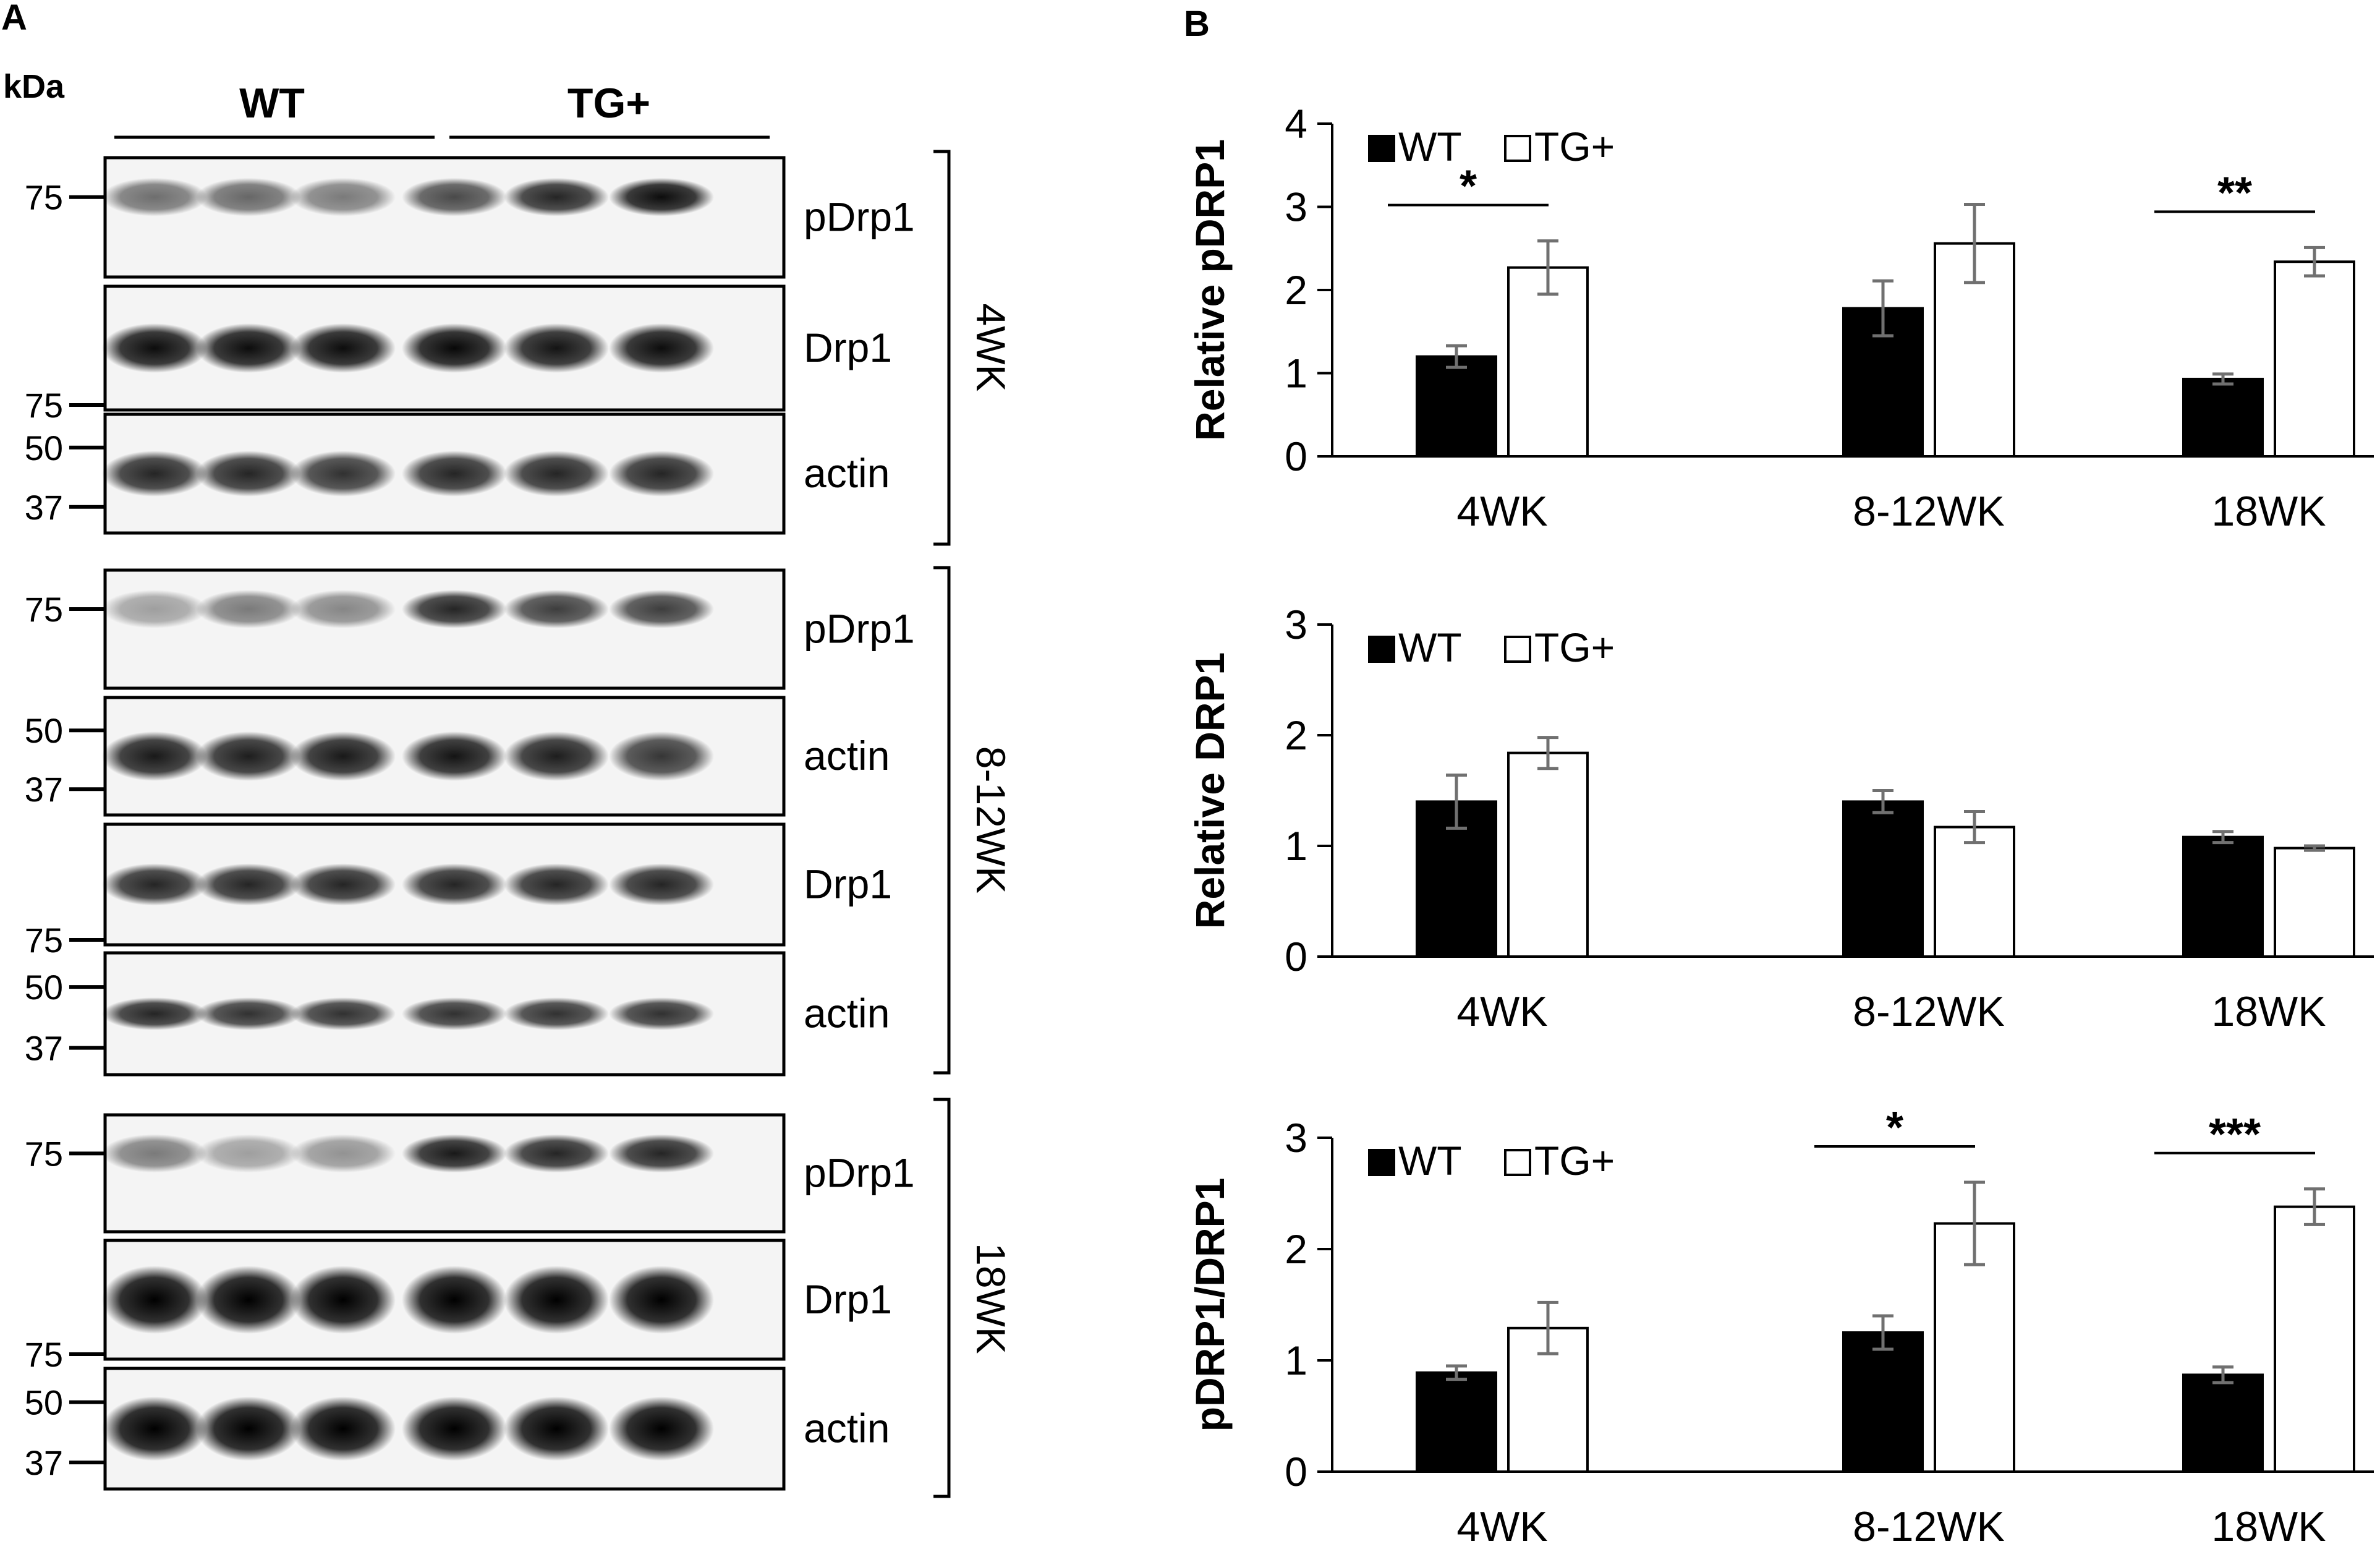 The width and height of the screenshot is (2380, 1557). Describe the element at coordinates (991, 347) in the screenshot. I see `age-label: 4WK` at that location.